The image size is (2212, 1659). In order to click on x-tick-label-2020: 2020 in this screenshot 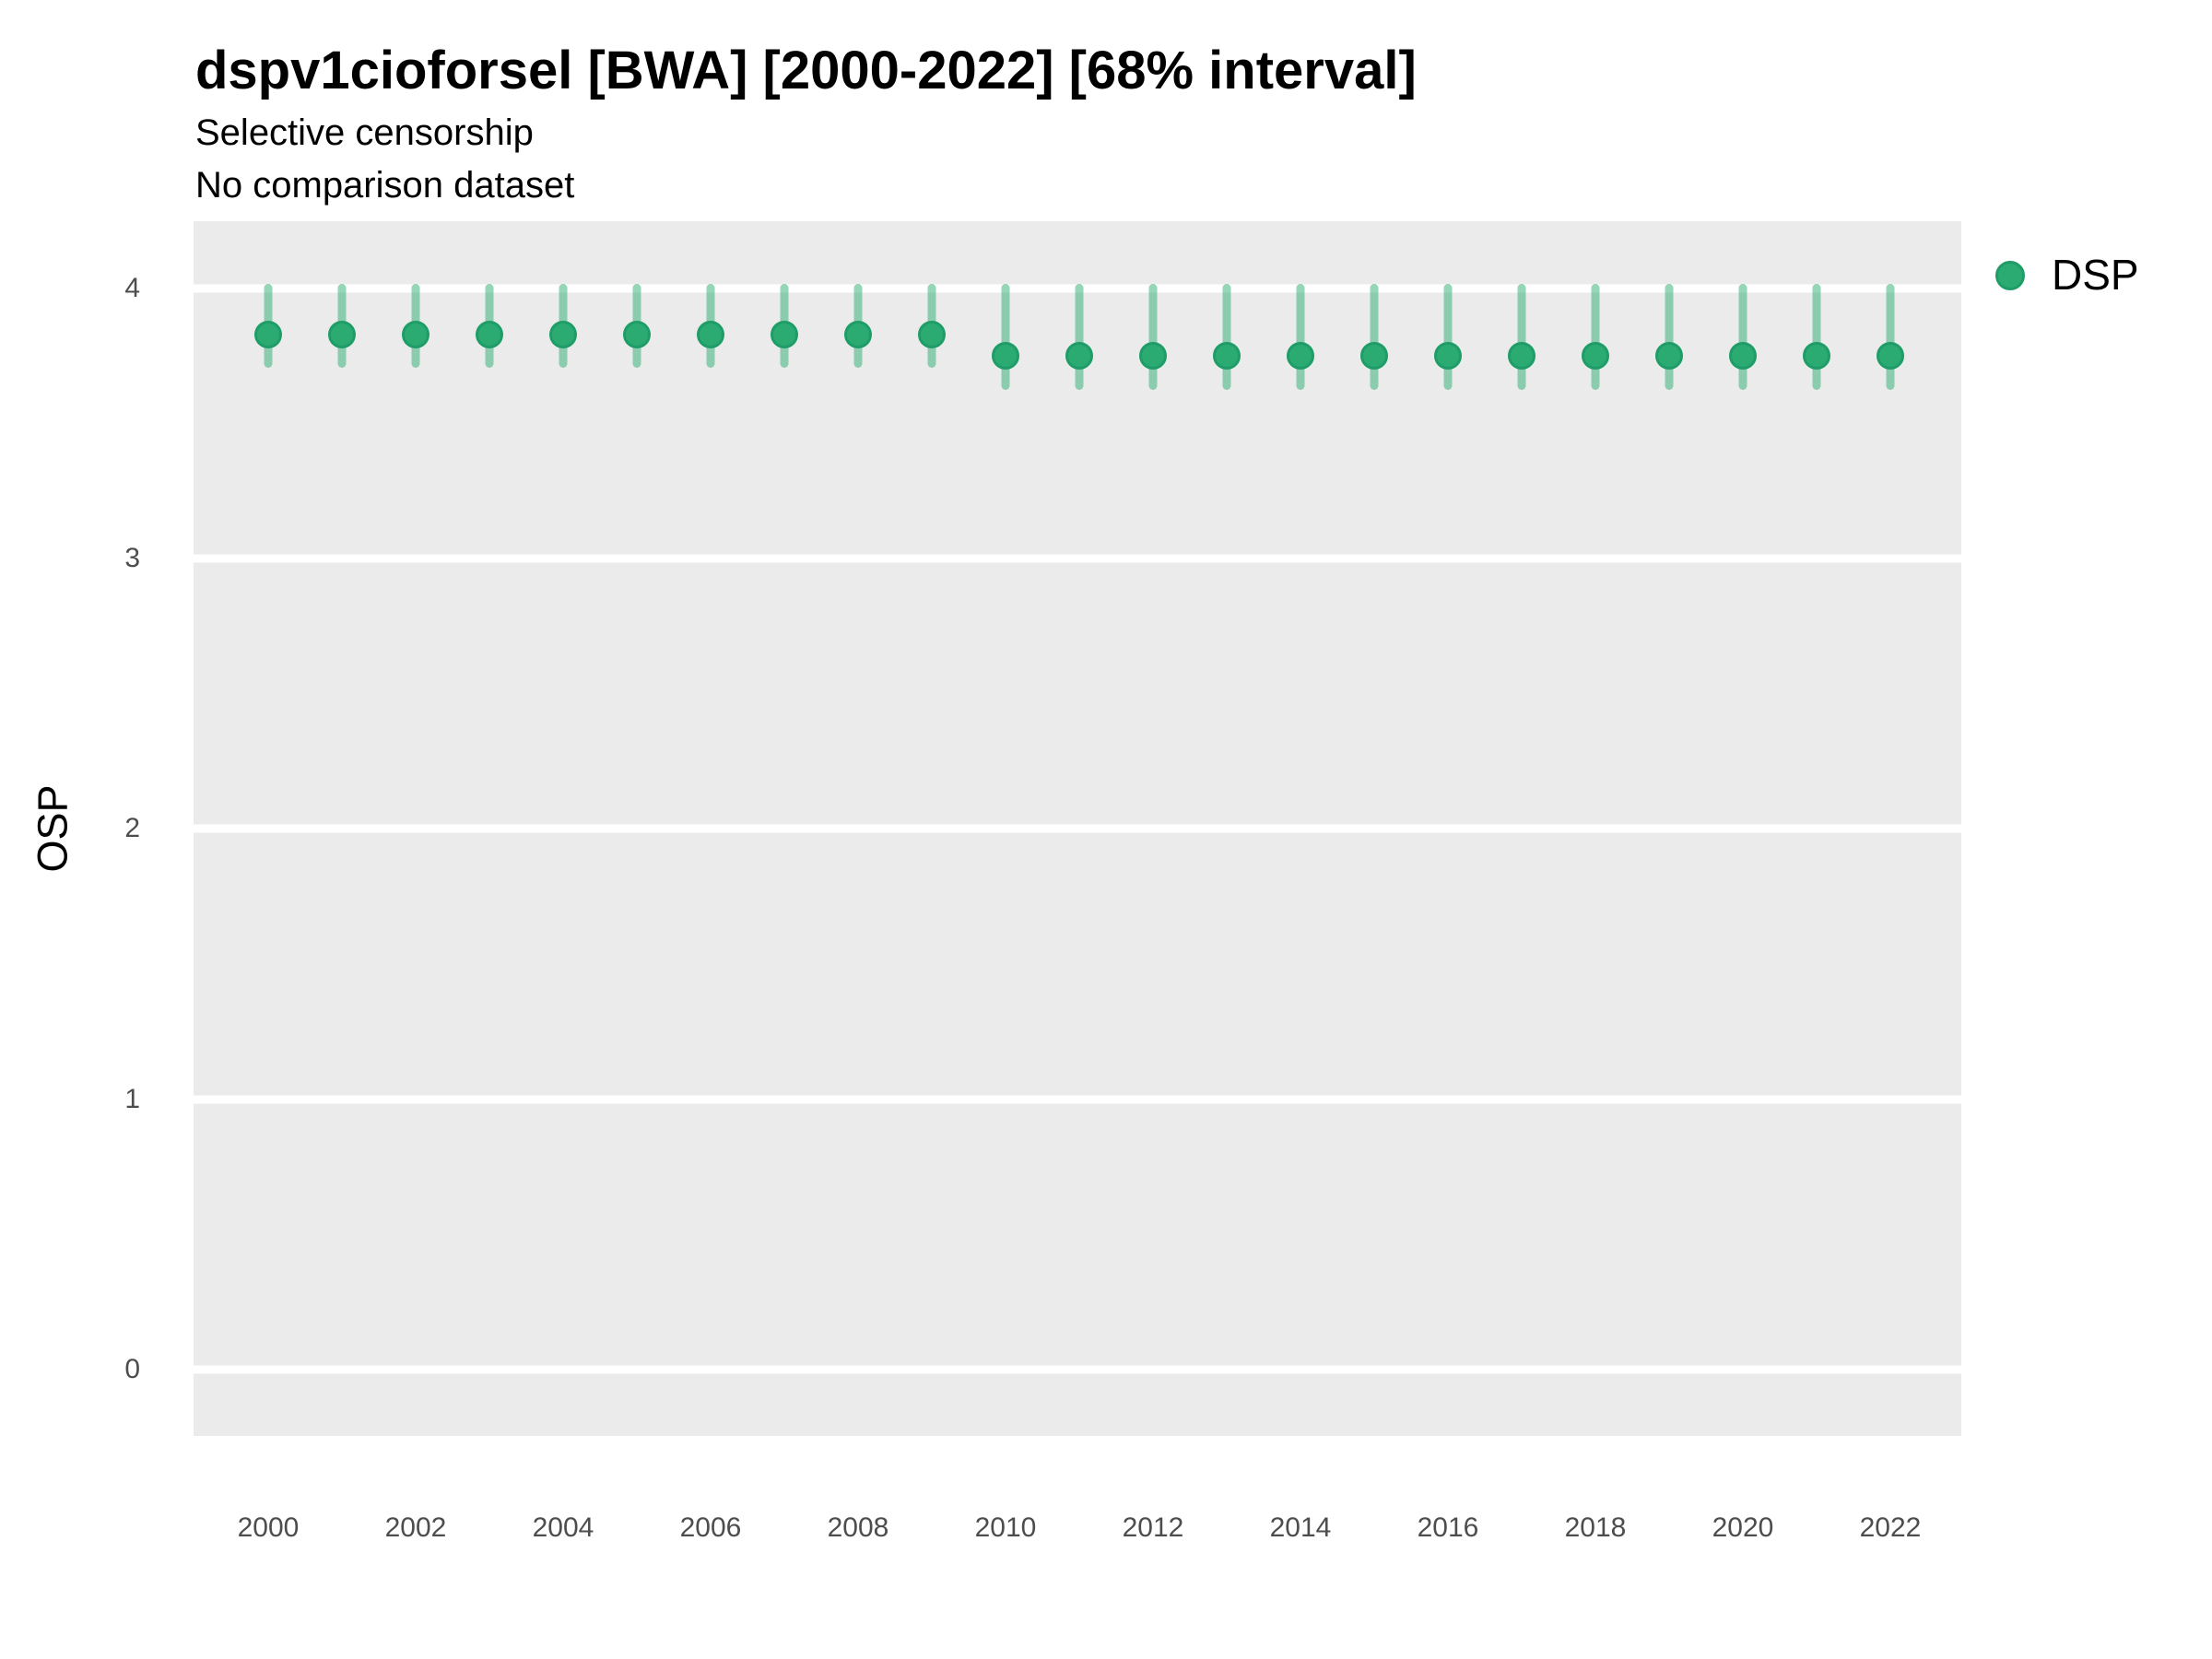, I will do `click(1743, 1527)`.